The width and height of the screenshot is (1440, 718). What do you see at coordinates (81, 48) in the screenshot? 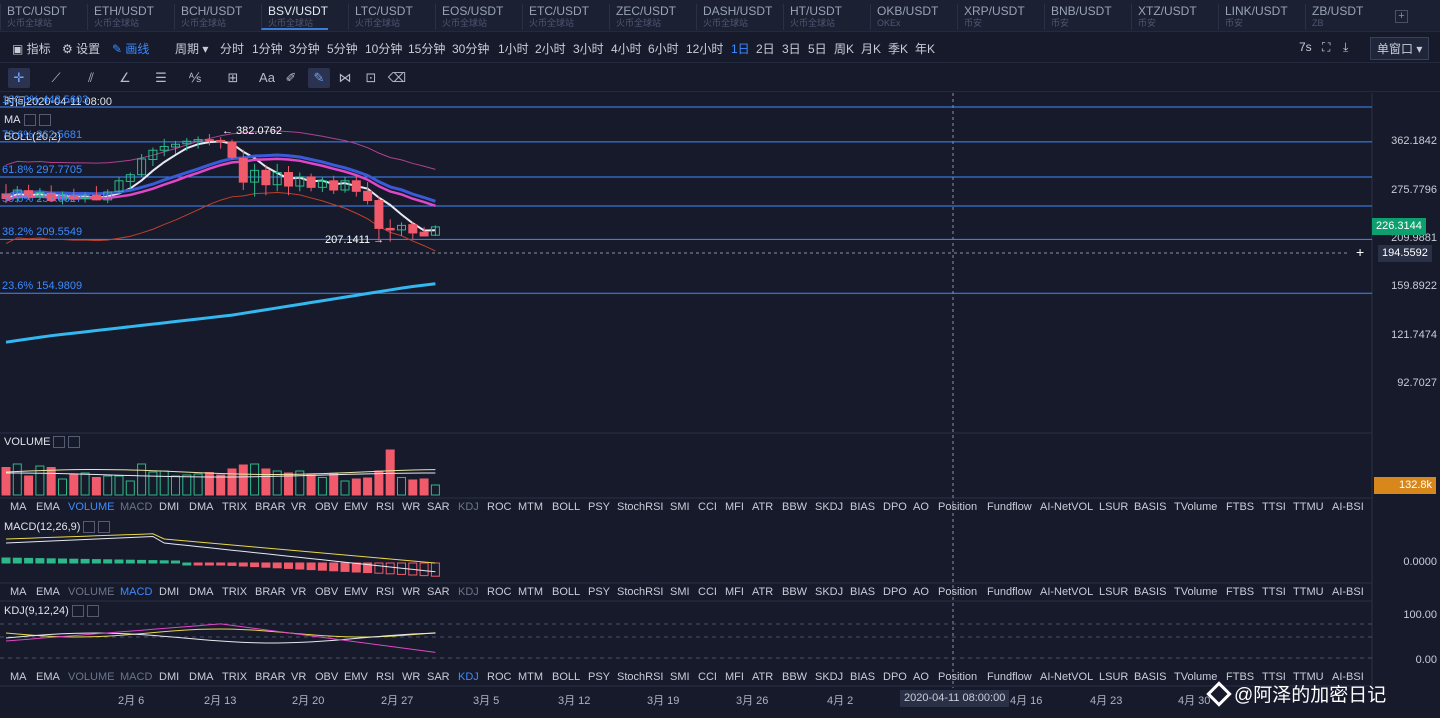
I see `settings-button: ⚙ 设置` at bounding box center [81, 48].